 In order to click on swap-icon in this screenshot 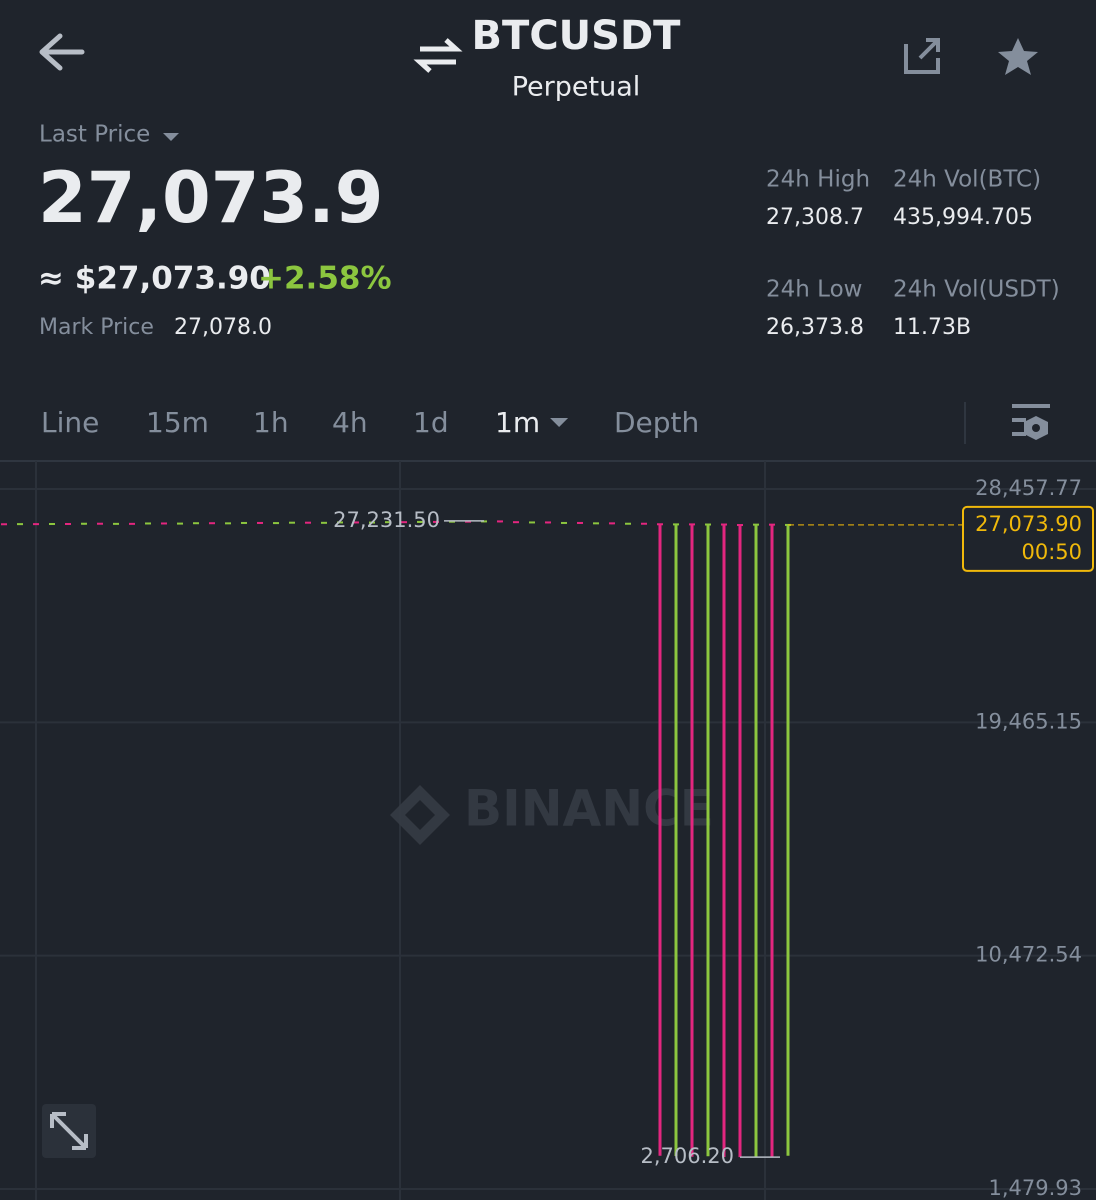, I will do `click(438, 55)`.